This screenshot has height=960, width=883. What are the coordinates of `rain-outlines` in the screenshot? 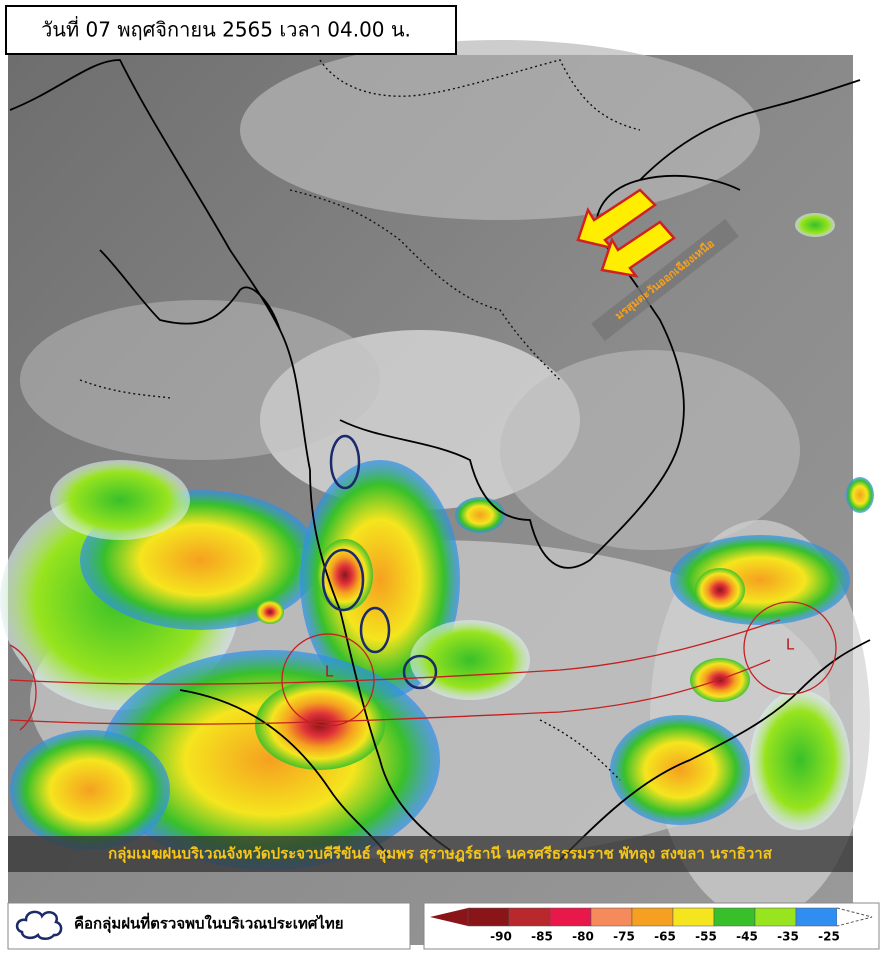 It's located at (379, 562).